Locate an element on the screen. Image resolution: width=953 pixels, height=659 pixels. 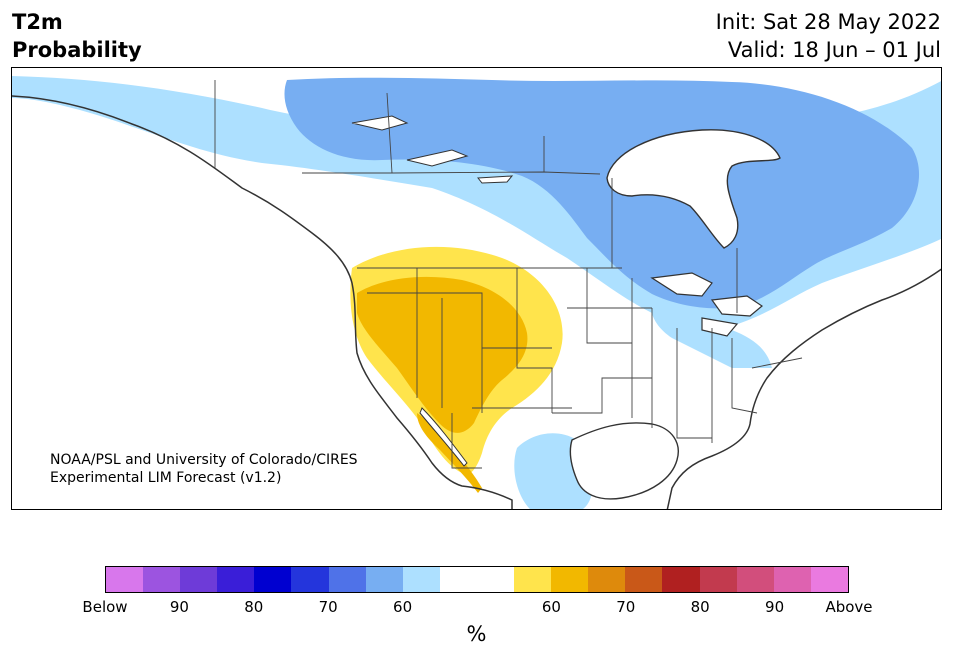
colorbar-ticks: Below 90 80 70 60 60 70 80 90 Above is located at coordinates (476, 609).